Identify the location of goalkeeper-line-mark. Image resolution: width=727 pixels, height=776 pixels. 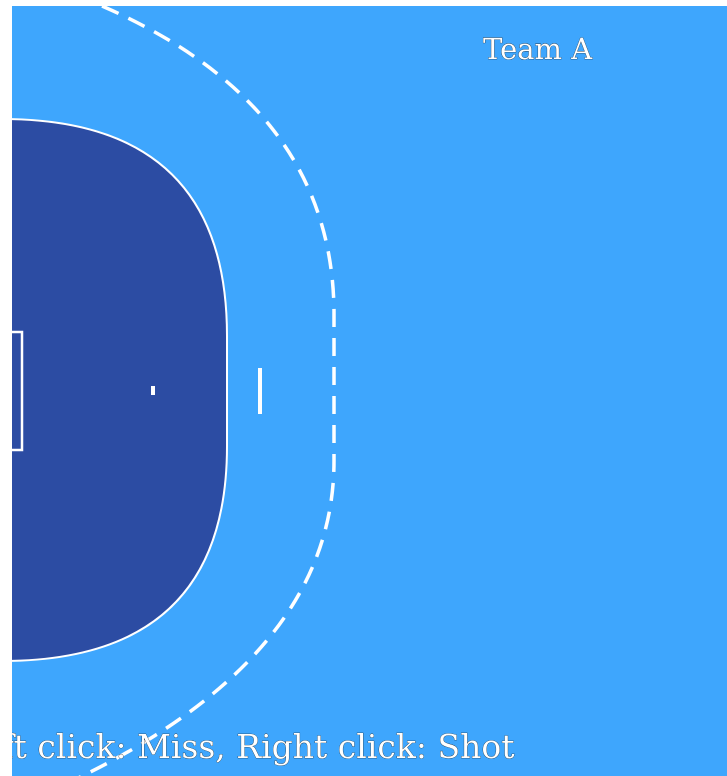
(153, 390).